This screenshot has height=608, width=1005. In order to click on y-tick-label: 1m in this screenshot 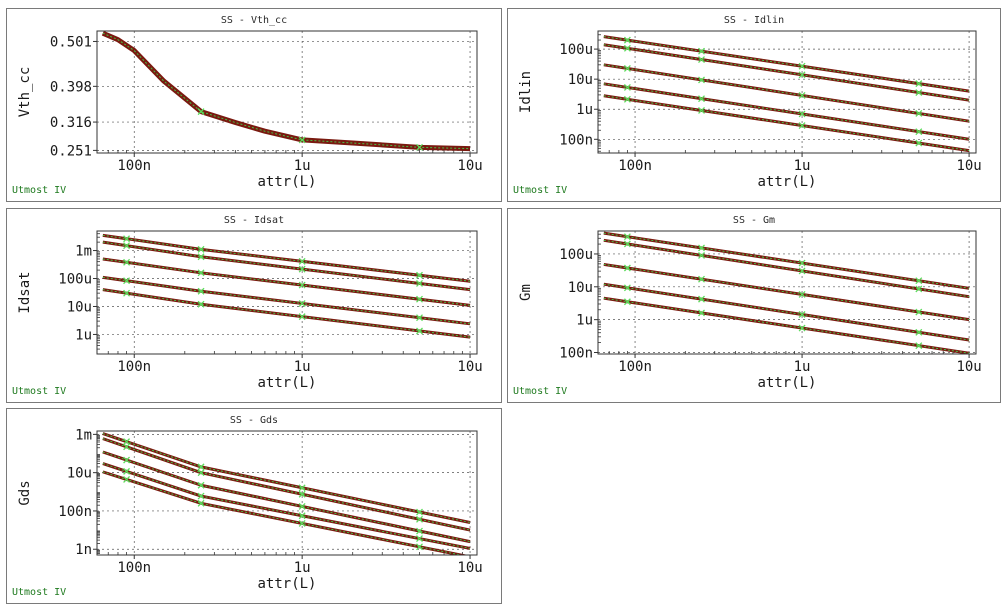, I will do `click(83, 435)`.